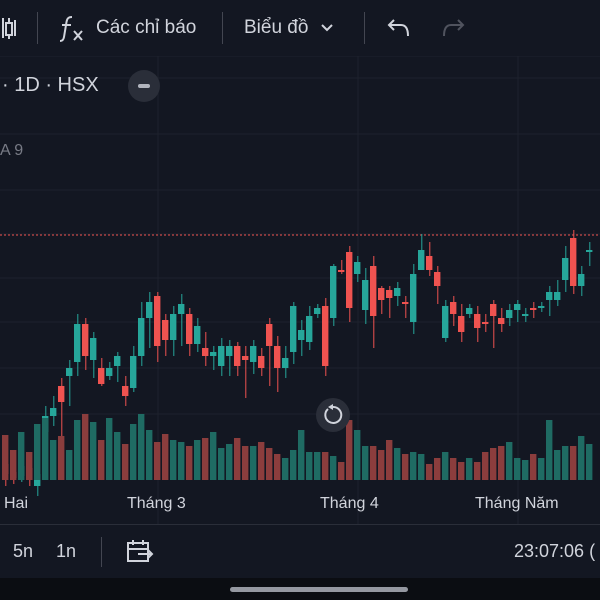  Describe the element at coordinates (23, 551) in the screenshot. I see `range-5y-button: 5n` at that location.